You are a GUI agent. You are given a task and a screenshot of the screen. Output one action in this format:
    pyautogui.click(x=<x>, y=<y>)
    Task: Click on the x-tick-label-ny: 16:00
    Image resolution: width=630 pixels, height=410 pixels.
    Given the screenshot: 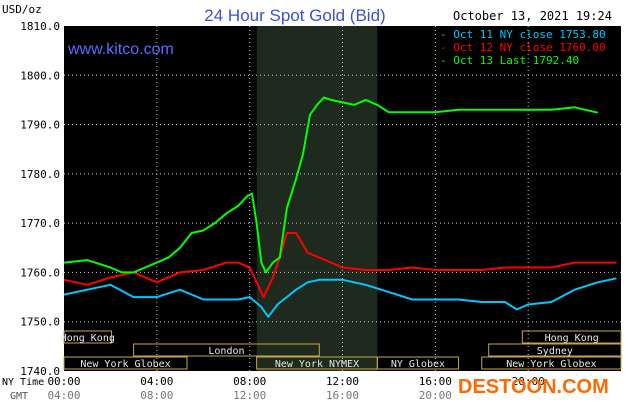 What is the action you would take?
    pyautogui.click(x=435, y=381)
    